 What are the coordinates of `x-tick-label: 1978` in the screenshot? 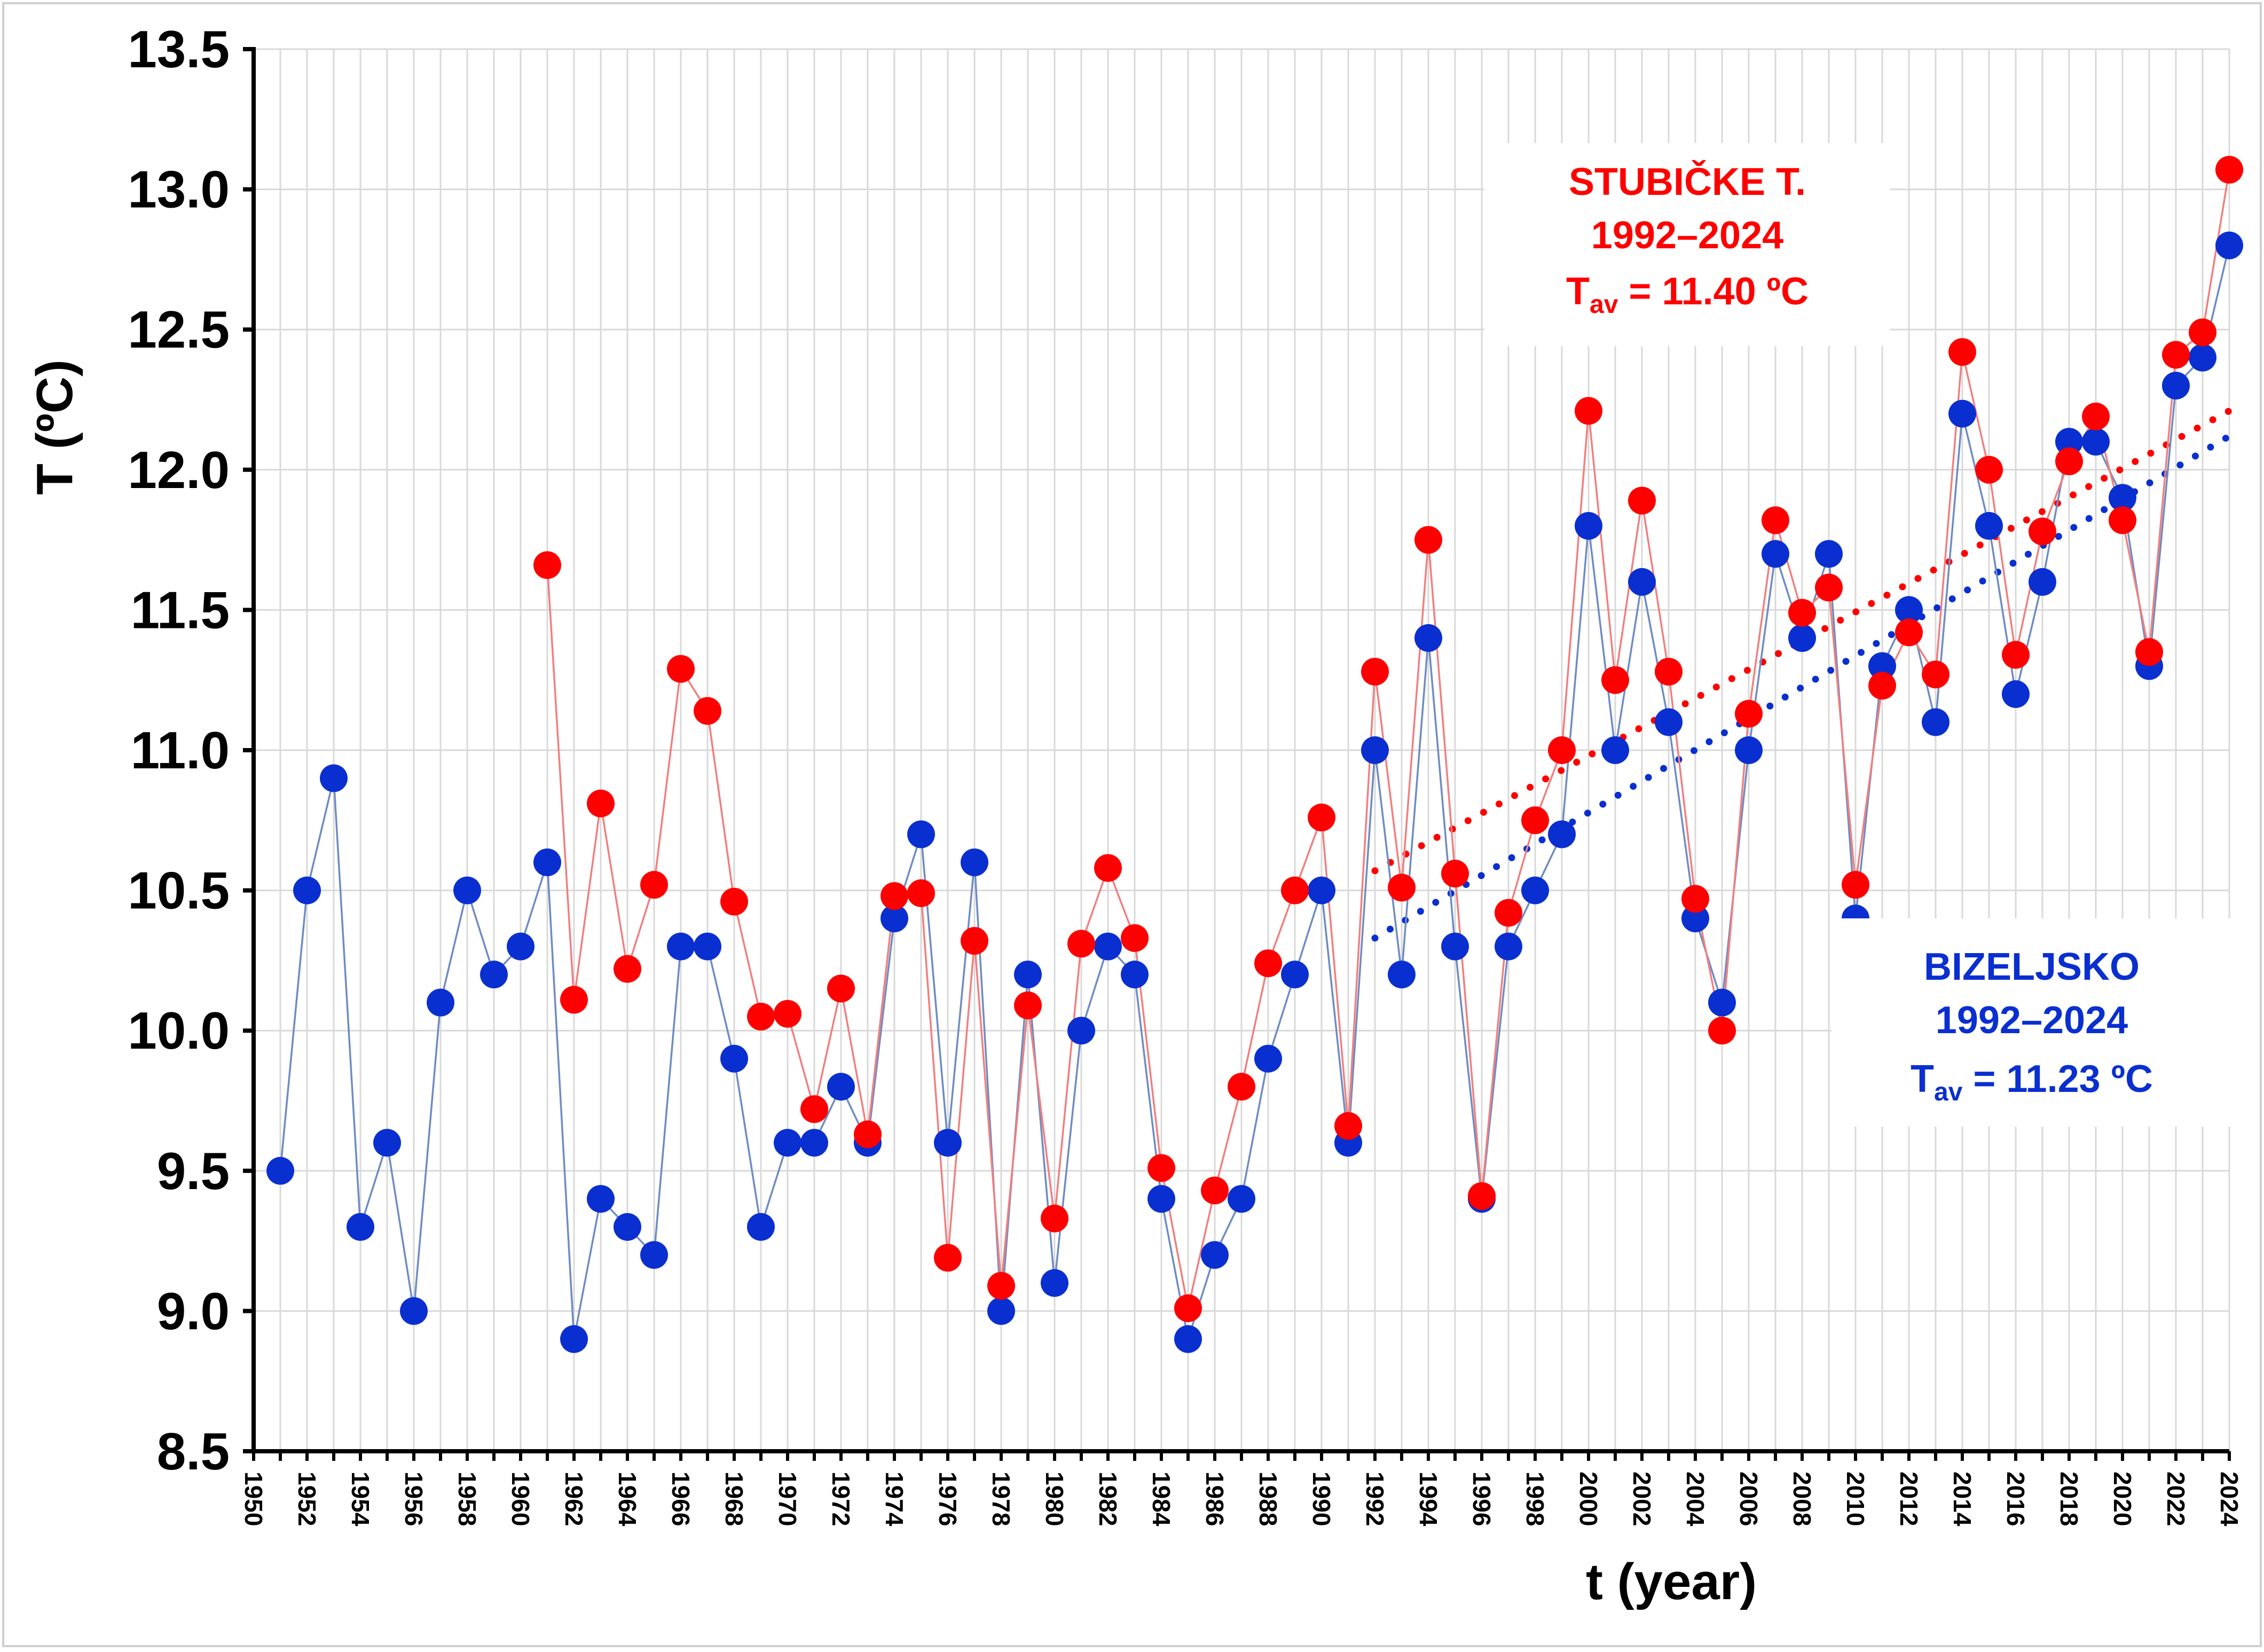 It's located at (1001, 1499).